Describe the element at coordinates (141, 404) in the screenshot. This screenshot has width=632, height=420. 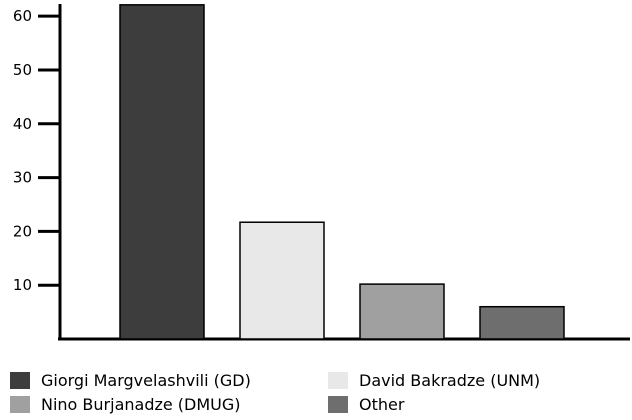
I see `legend-label-dmug: Nino Burjanadze (DMUG)` at that location.